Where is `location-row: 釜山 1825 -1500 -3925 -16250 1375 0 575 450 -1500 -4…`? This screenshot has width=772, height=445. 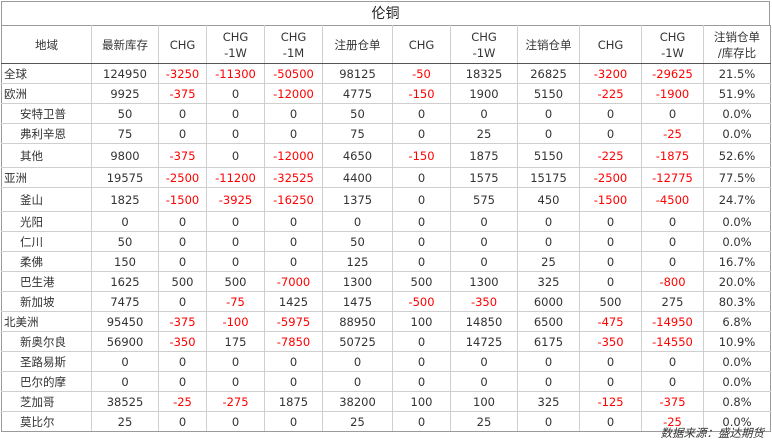
location-row: 釜山 1825 -1500 -3925 -16250 1375 0 575 450 -1500 -4… is located at coordinates (386, 199).